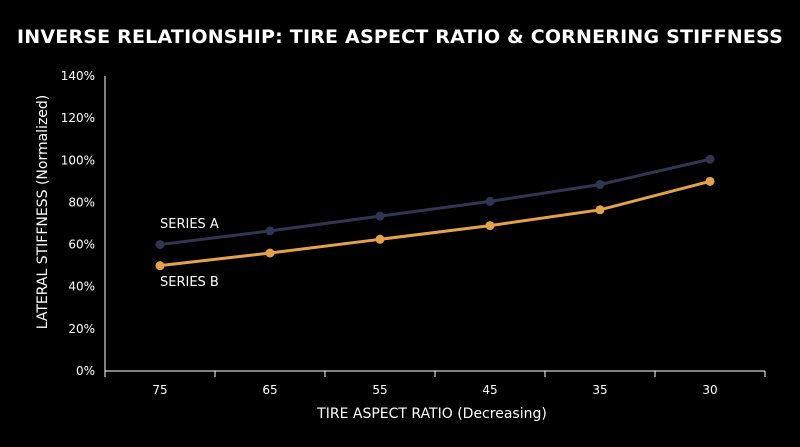 The height and width of the screenshot is (447, 800). What do you see at coordinates (489, 390) in the screenshot?
I see `x-tick-label: 45` at bounding box center [489, 390].